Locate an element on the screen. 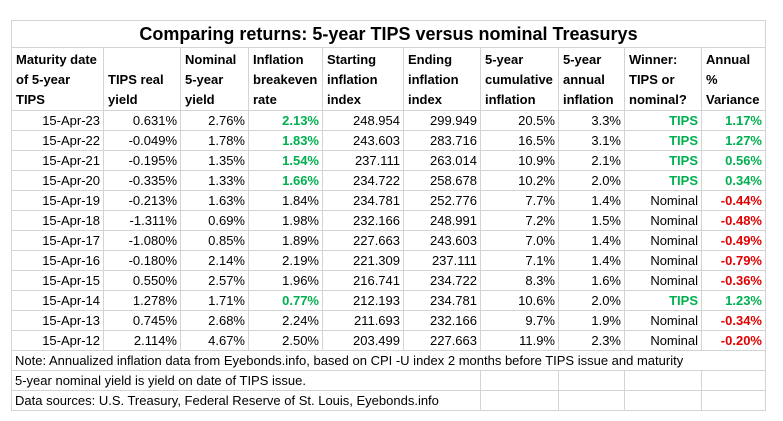 The image size is (783, 421). ending-index-cell: 283.716 is located at coordinates (442, 140).